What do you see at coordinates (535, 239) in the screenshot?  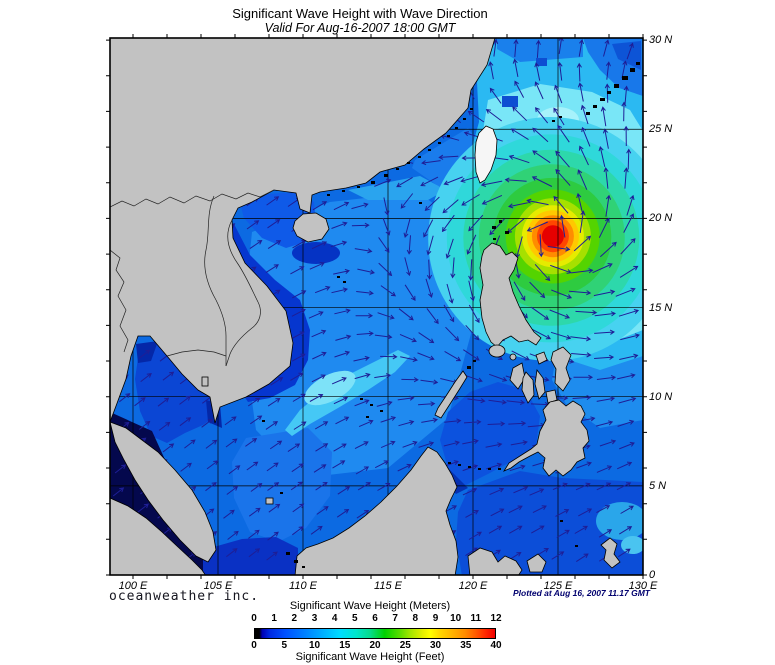 I see `storm-rings` at bounding box center [535, 239].